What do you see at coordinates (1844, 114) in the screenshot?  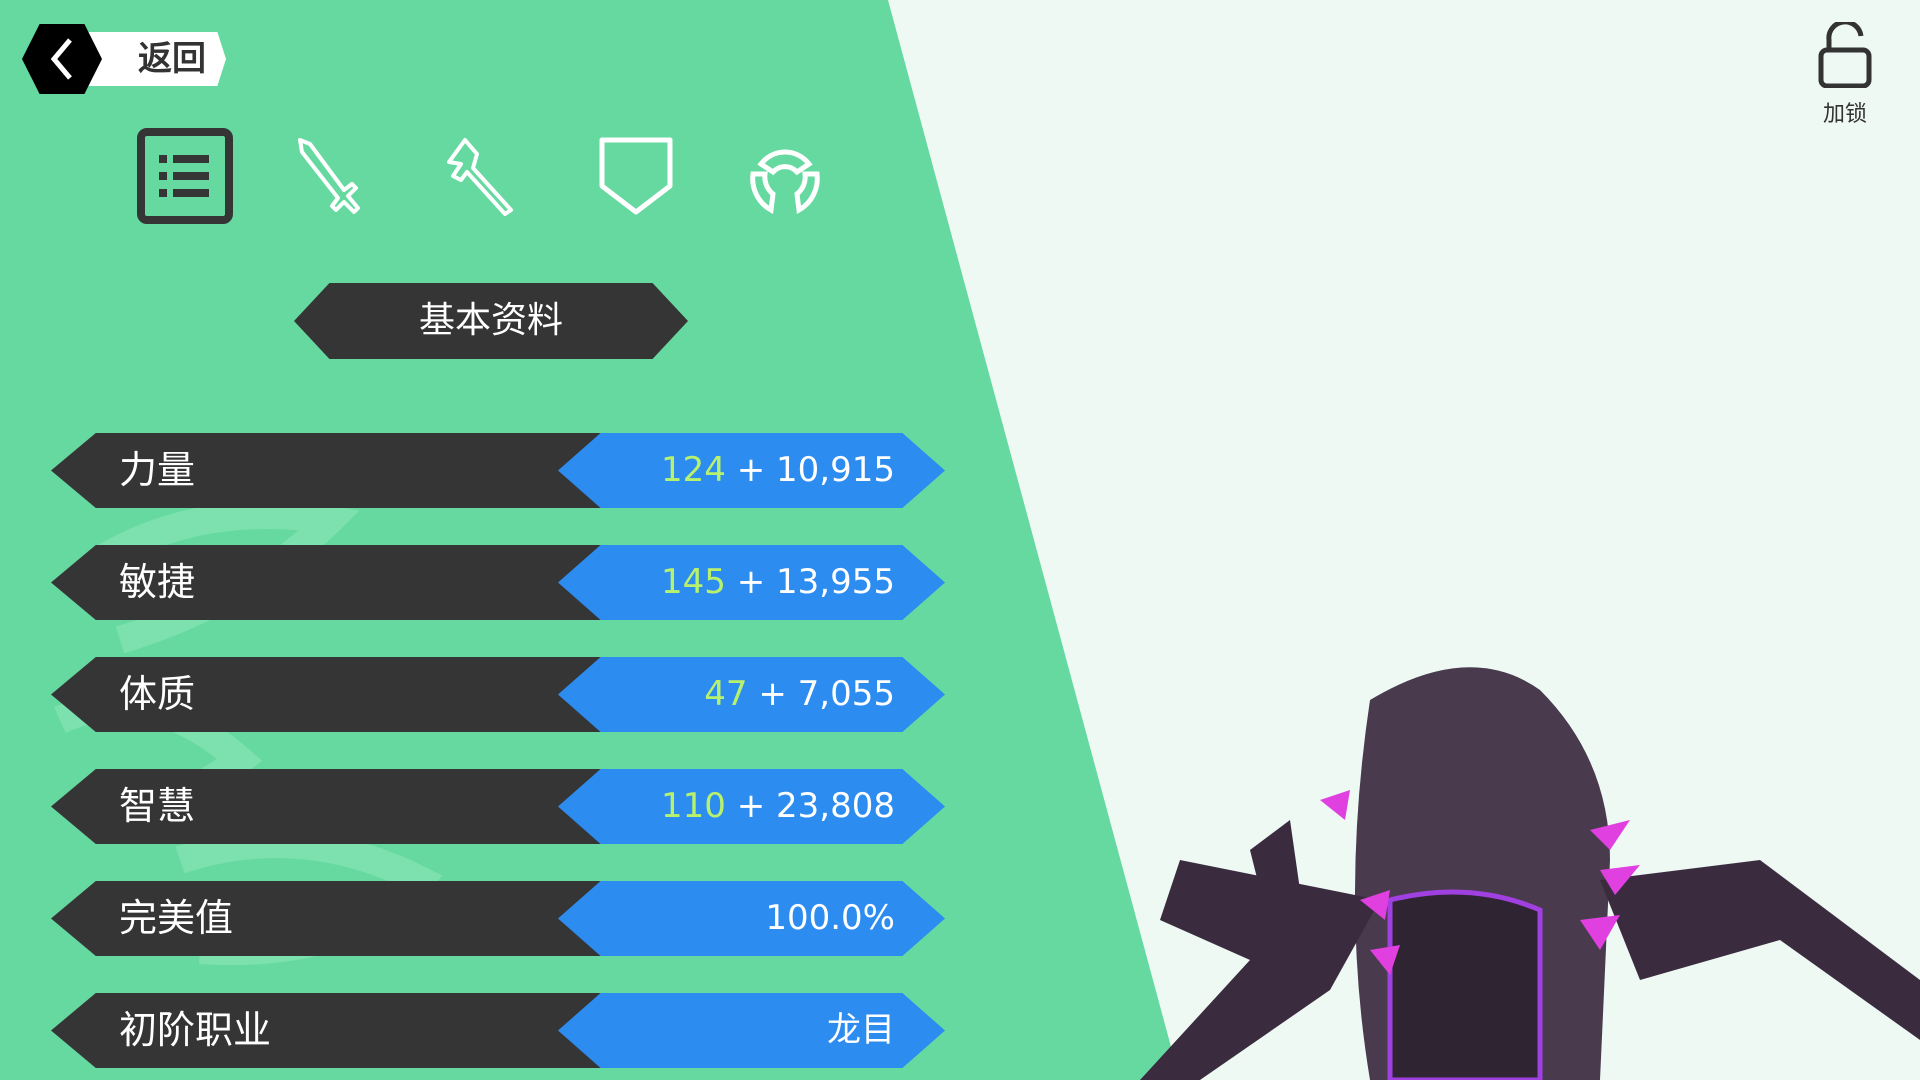 I see `lock-label: 加锁` at bounding box center [1844, 114].